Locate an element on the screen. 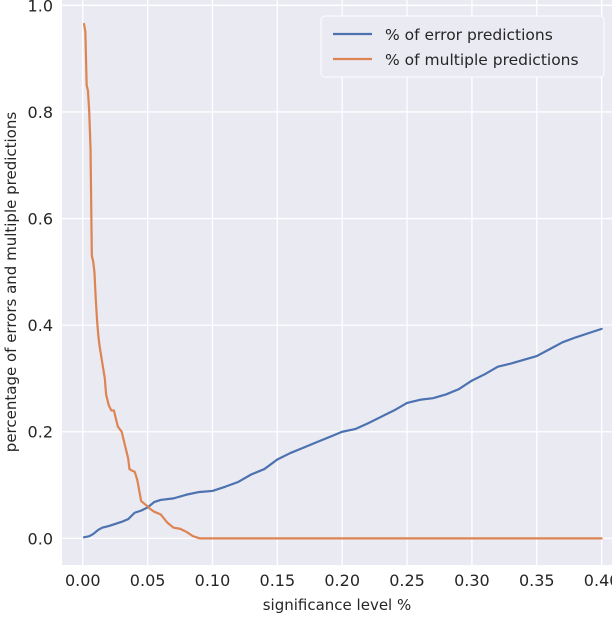  x-tick-label: 0.20 is located at coordinates (342, 580).